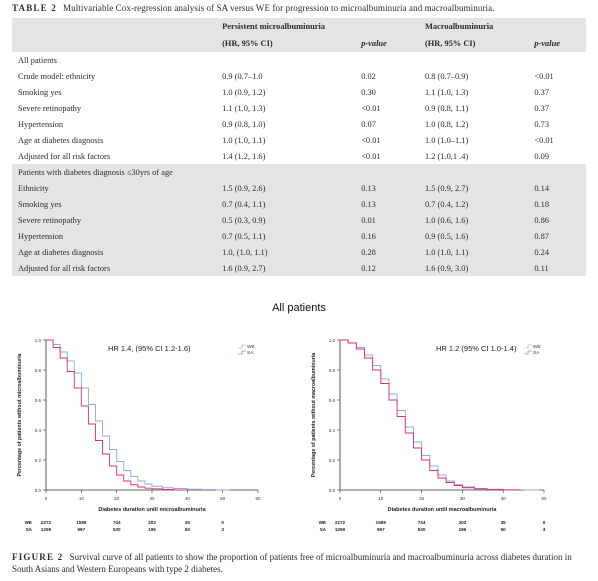 The height and width of the screenshot is (581, 598). I want to click on micro-pvalue: 0.28, so click(387, 252).